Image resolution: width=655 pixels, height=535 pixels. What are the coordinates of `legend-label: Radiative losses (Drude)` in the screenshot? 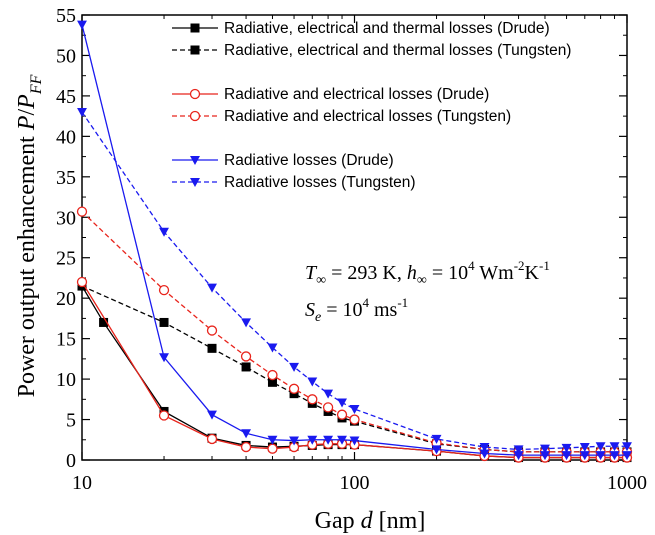 It's located at (309, 160).